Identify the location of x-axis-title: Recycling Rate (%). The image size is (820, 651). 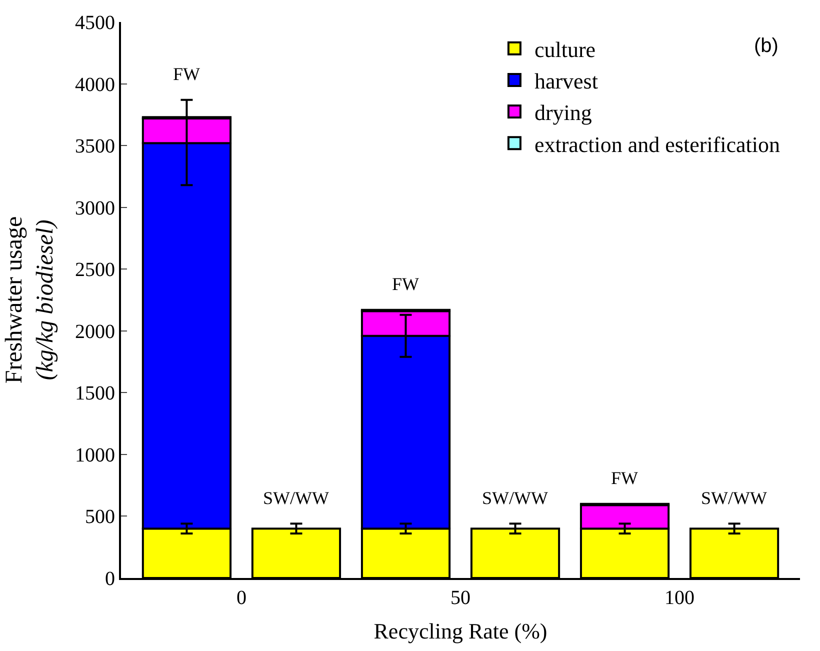
(461, 631).